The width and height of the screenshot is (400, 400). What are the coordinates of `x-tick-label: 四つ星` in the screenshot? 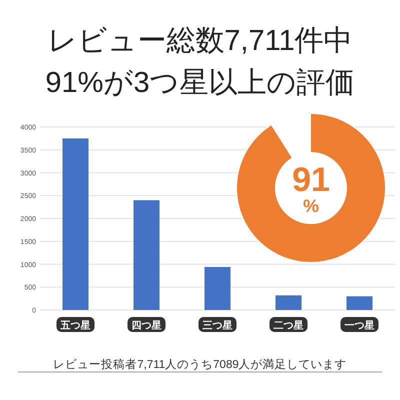 It's located at (147, 326).